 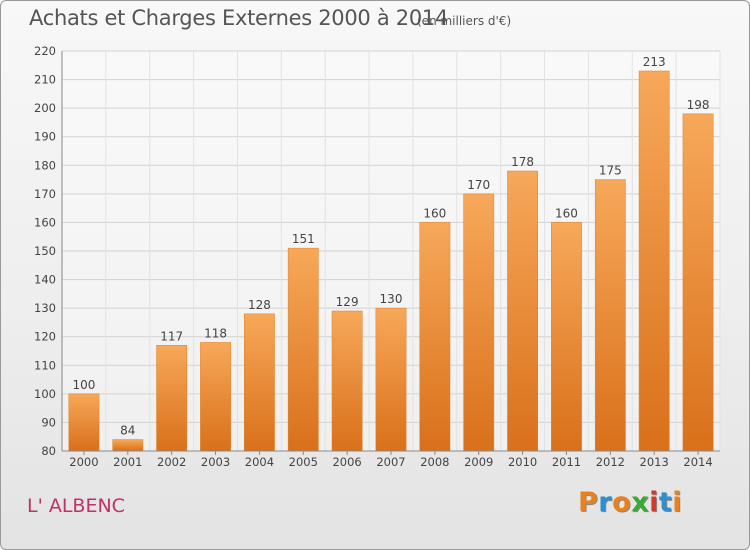 I want to click on x-tick-label: 2002, so click(x=171, y=462).